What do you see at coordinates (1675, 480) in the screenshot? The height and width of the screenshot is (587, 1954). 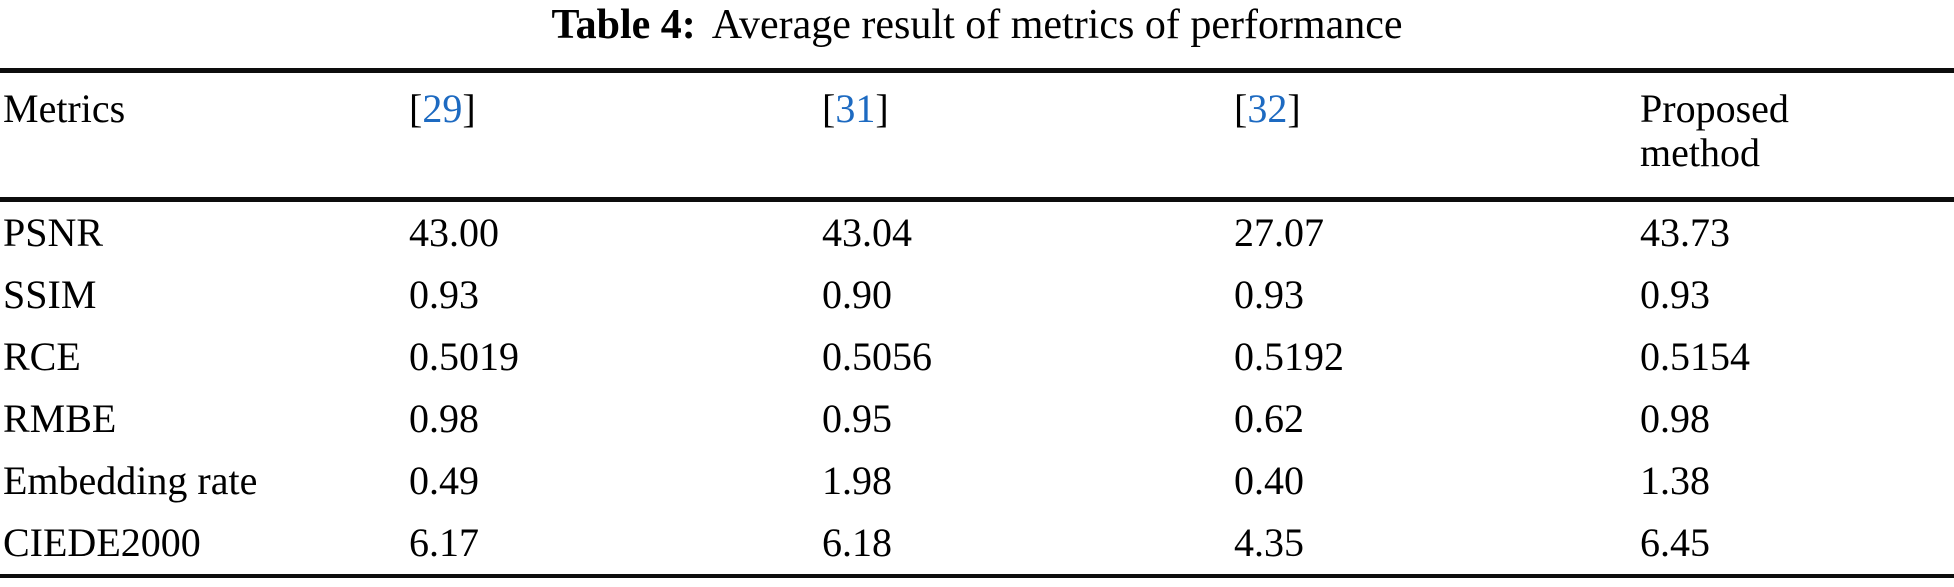 I see `metric-value: 1.38` at bounding box center [1675, 480].